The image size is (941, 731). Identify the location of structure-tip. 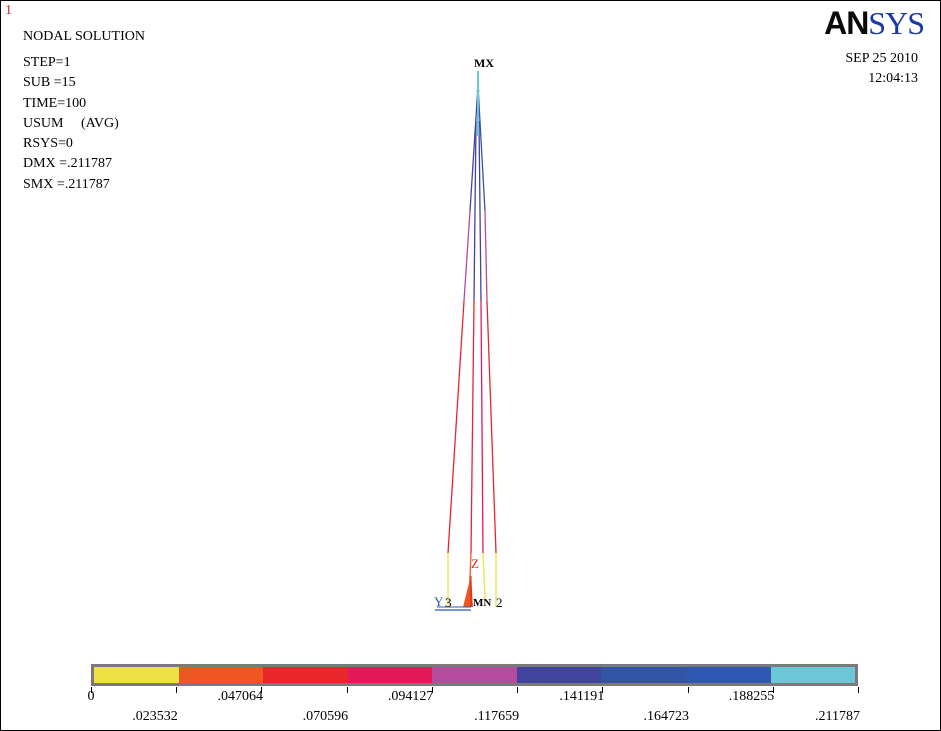
(478, 103).